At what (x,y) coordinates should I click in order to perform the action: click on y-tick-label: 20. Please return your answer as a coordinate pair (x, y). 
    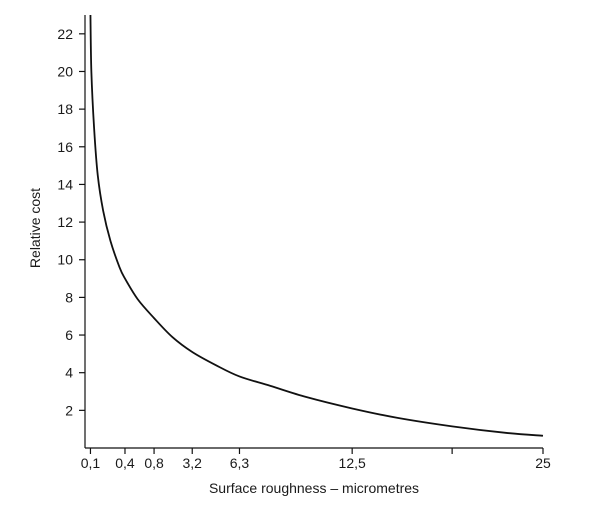
    Looking at the image, I should click on (65, 71).